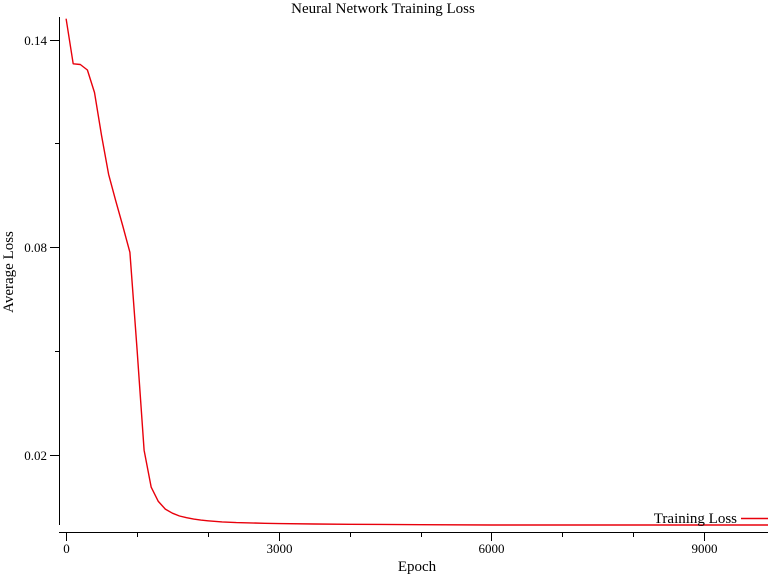 The height and width of the screenshot is (576, 768). Describe the element at coordinates (9, 272) in the screenshot. I see `y-axis-label: Average Loss` at that location.